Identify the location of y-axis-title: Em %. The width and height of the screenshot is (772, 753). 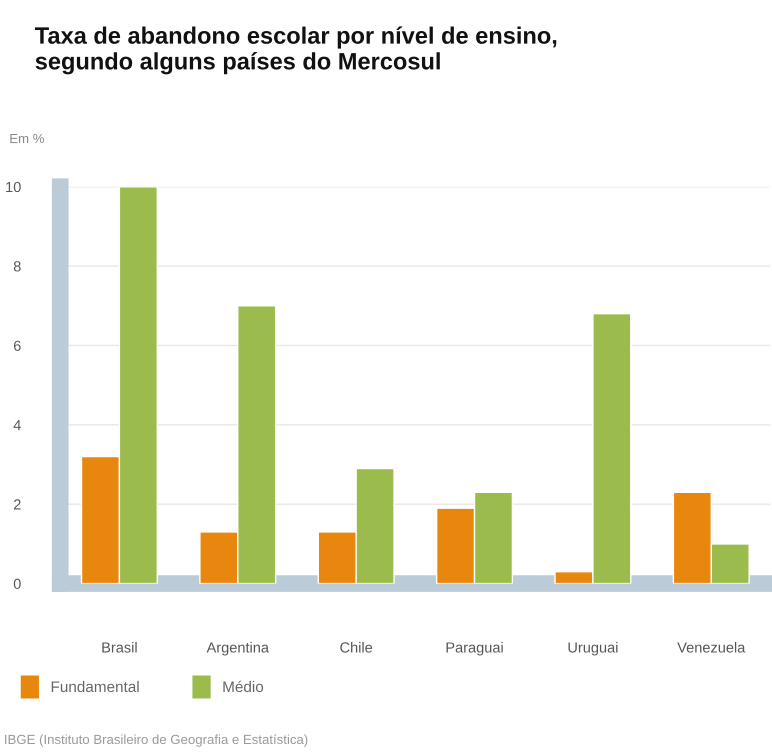
(27, 139).